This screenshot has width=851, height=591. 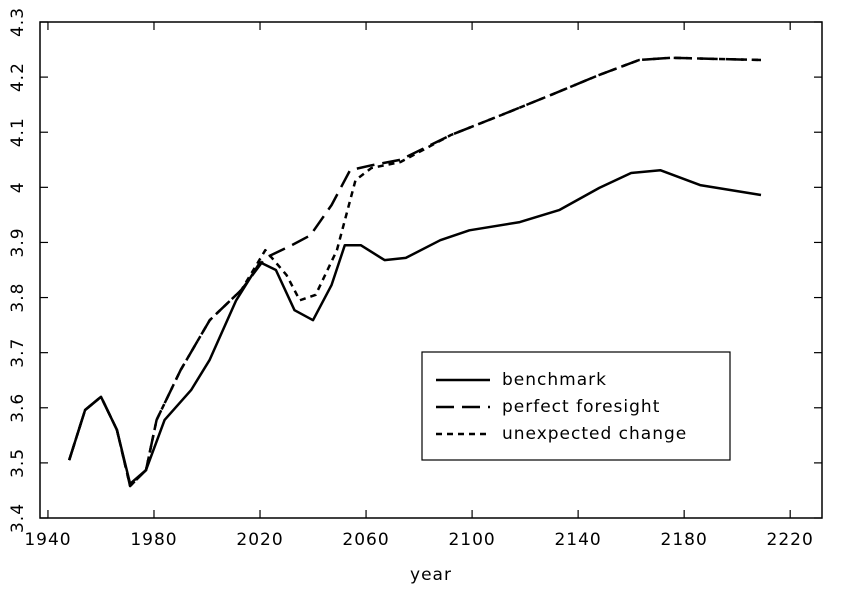 I want to click on y-tick-label: 3.7, so click(x=18, y=353).